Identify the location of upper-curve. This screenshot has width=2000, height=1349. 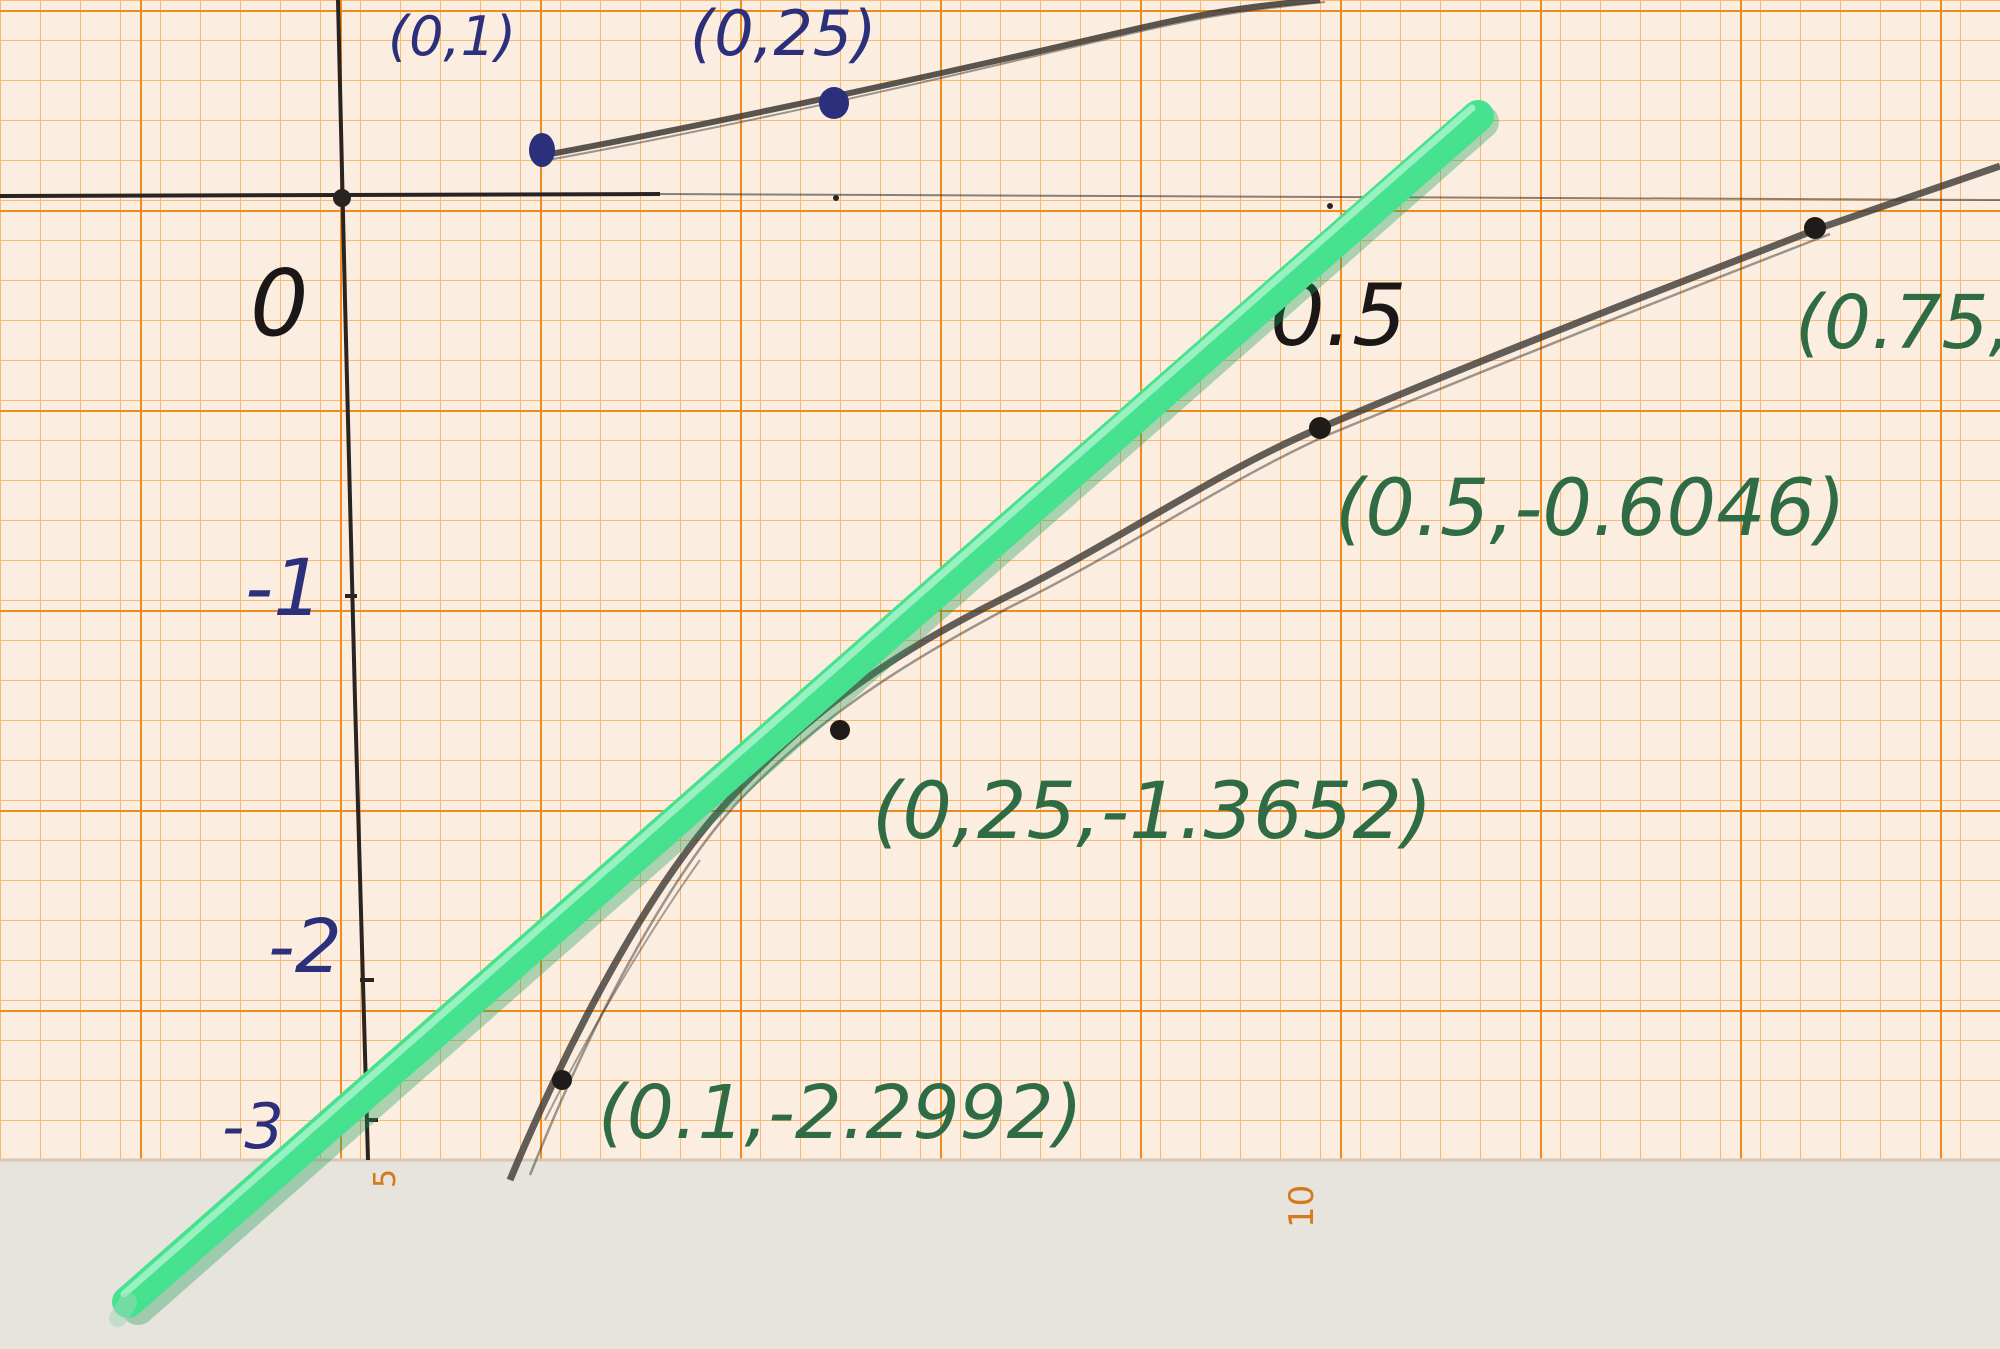
(927, 83).